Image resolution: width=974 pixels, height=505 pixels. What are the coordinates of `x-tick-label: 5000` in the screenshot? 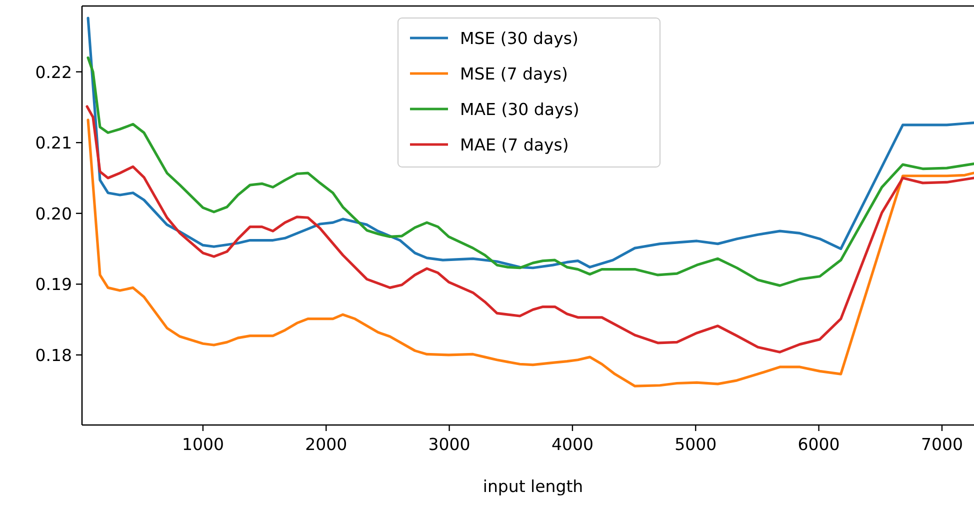 It's located at (695, 444).